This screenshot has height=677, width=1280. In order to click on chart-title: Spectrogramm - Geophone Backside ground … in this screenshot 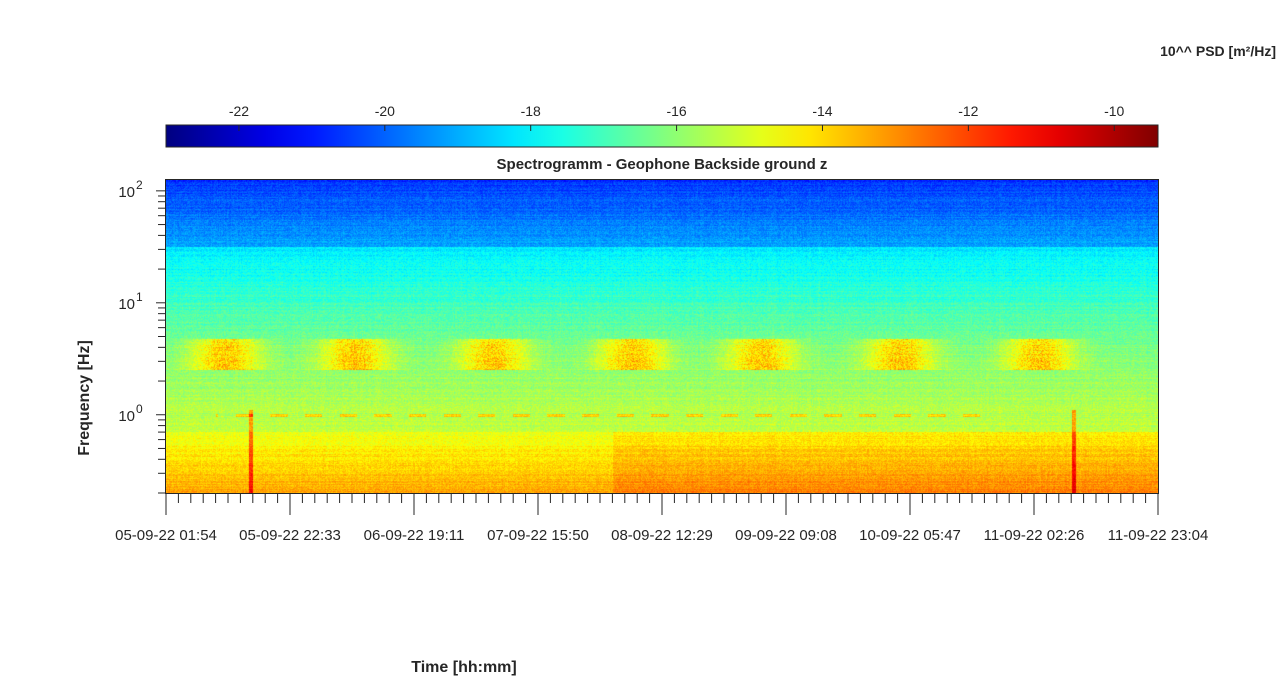, I will do `click(662, 164)`.